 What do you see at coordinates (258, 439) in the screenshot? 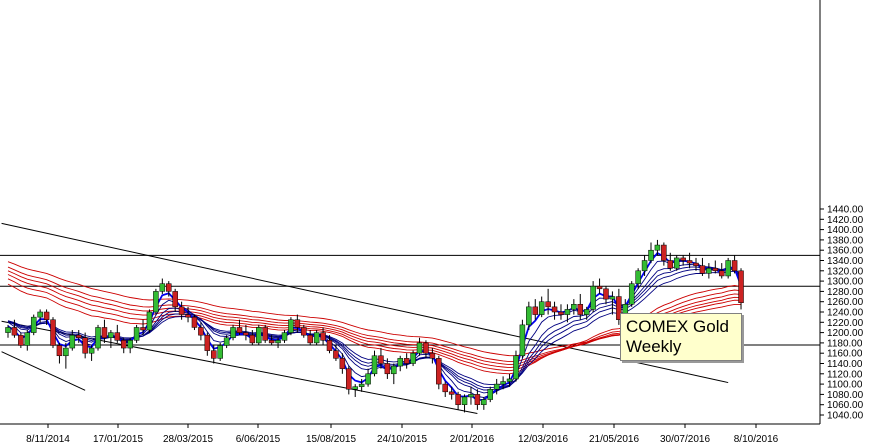
I see `x-tick-label: 6/06/2015` at bounding box center [258, 439].